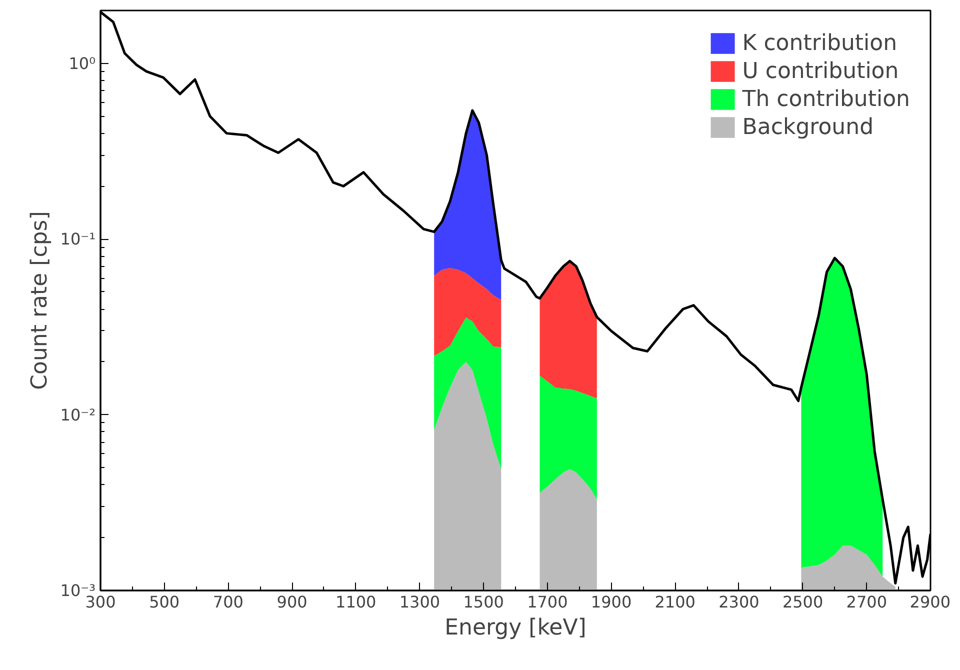  Describe the element at coordinates (419, 602) in the screenshot. I see `x-tick-label: 1300` at that location.